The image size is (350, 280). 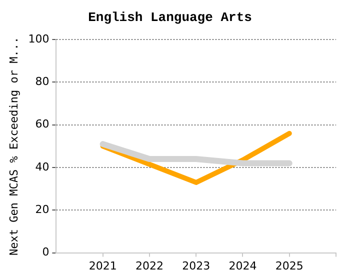 What do you see at coordinates (42, 167) in the screenshot?
I see `y-tick-label: 40` at bounding box center [42, 167].